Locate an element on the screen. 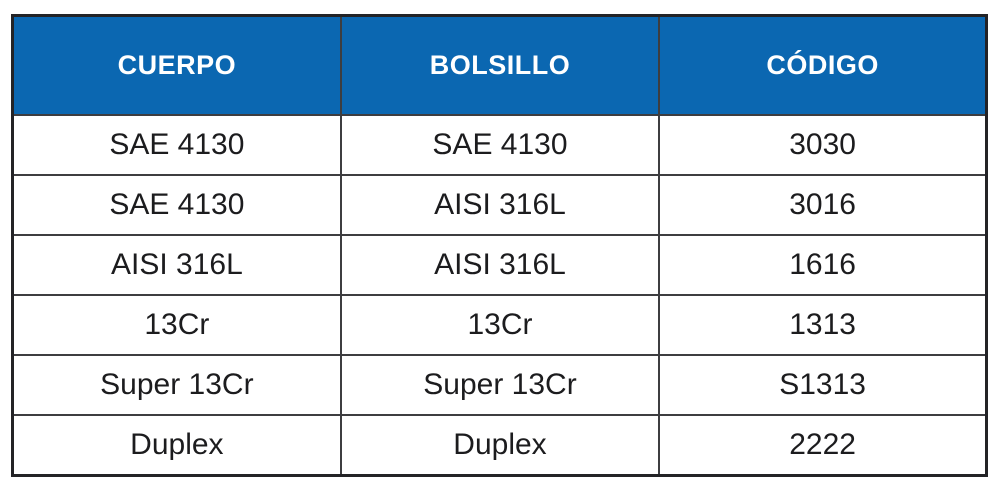  table-row: SAE 4130 AISI 316L 3016 is located at coordinates (499, 205).